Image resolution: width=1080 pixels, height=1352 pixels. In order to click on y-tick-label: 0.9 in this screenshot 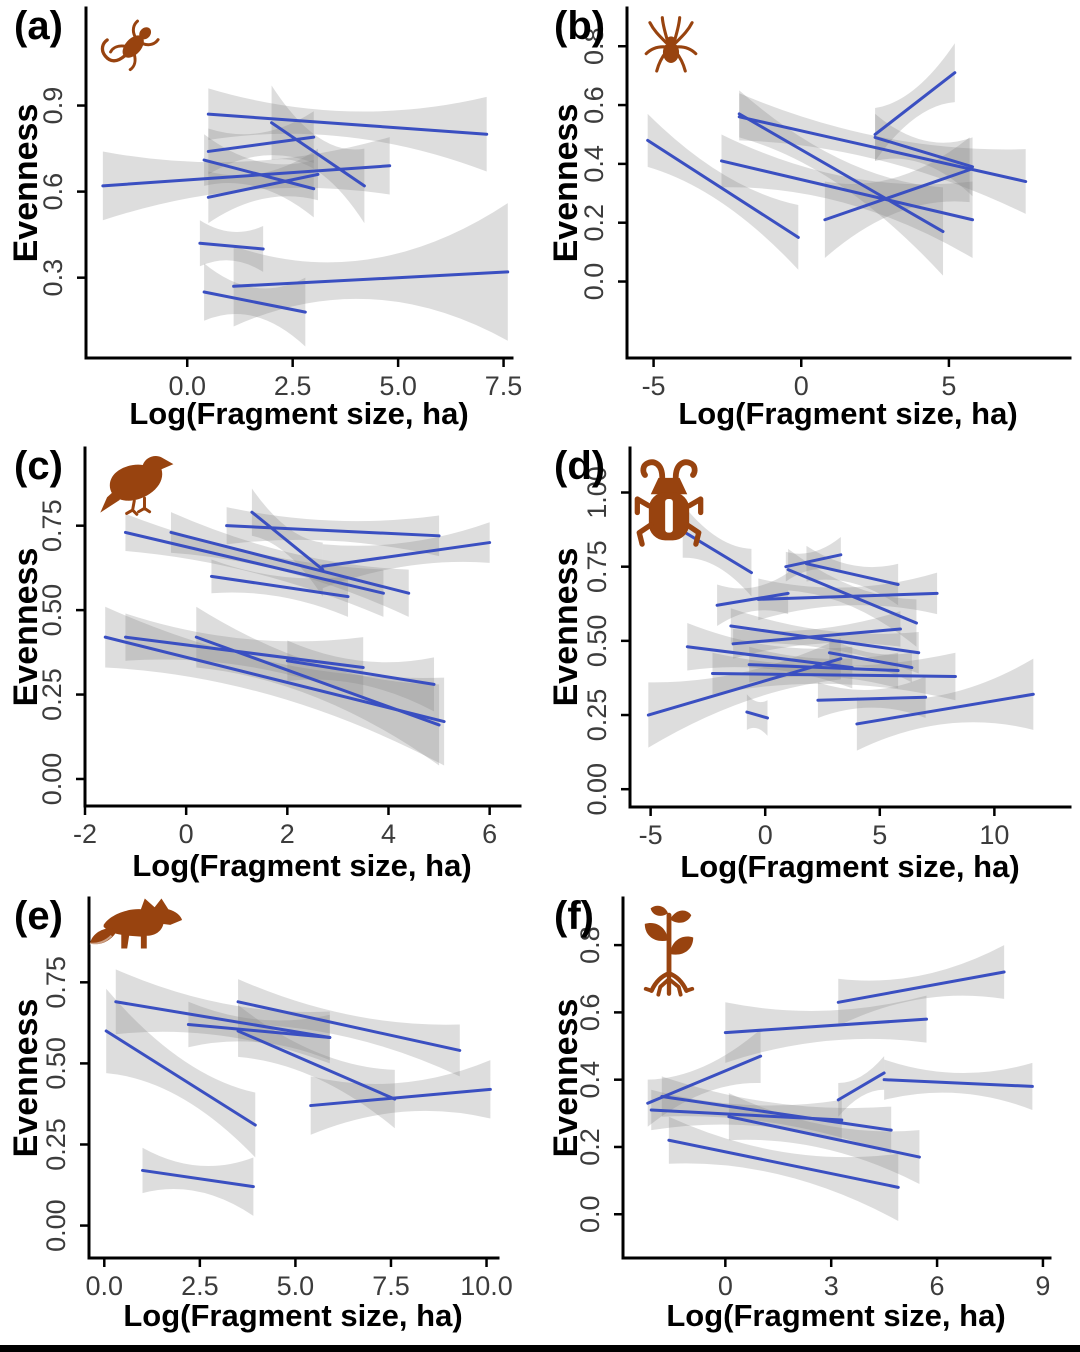, I will do `click(53, 106)`.